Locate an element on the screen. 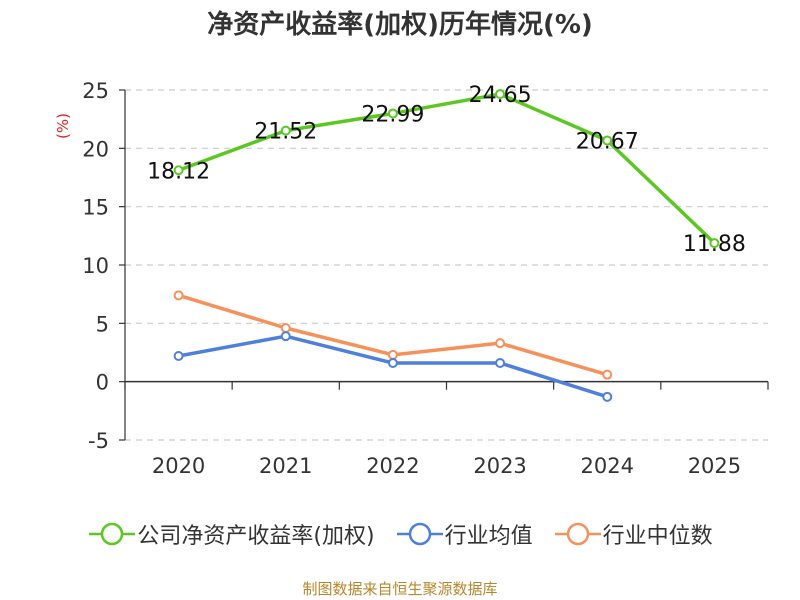  data-label: 20.67 is located at coordinates (607, 142).